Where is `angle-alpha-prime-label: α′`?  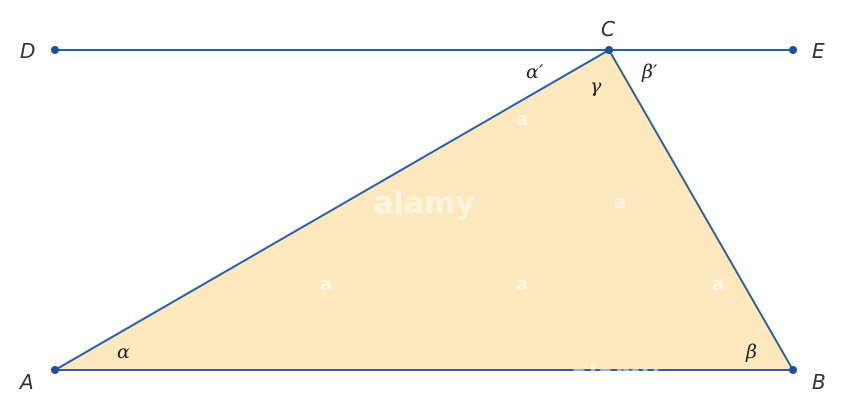 angle-alpha-prime-label: α′ is located at coordinates (535, 72).